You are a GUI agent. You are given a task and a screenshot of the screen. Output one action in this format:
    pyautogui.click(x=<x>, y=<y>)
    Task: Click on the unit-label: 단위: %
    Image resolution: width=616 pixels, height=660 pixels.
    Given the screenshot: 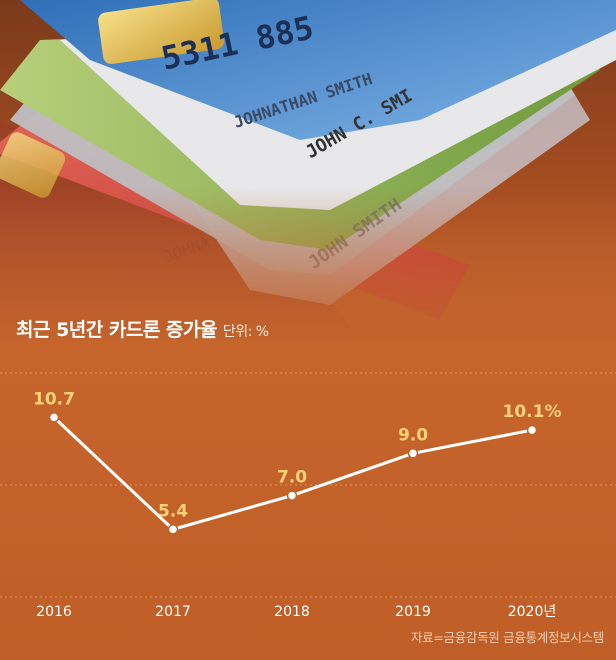 What is the action you would take?
    pyautogui.click(x=245, y=332)
    